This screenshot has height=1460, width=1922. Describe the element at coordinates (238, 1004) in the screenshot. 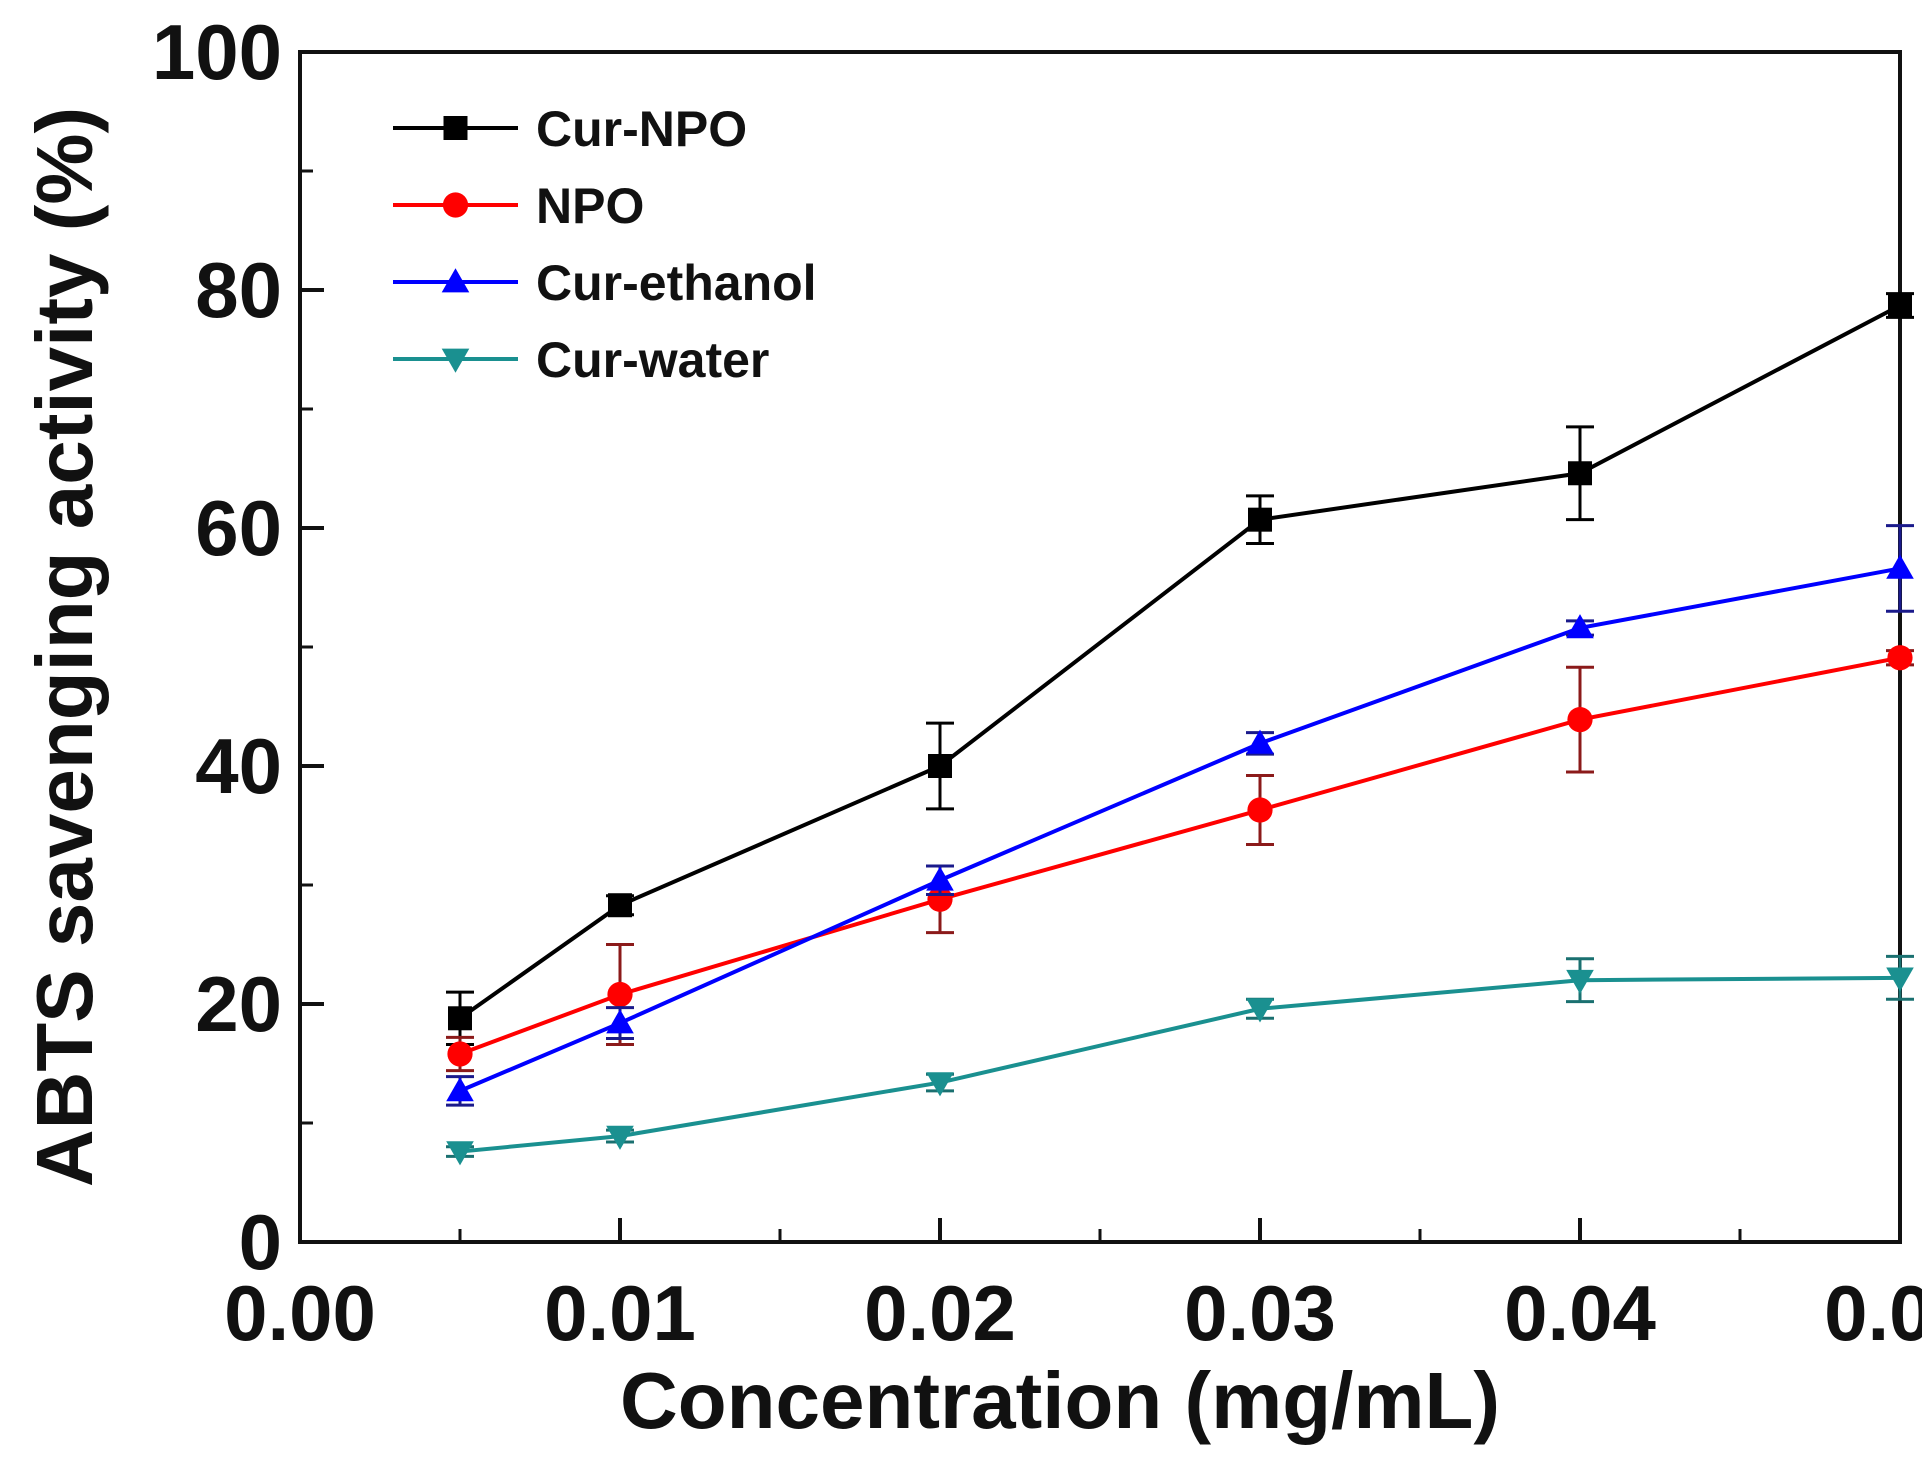

I see `y-tick-label-1: 20` at that location.